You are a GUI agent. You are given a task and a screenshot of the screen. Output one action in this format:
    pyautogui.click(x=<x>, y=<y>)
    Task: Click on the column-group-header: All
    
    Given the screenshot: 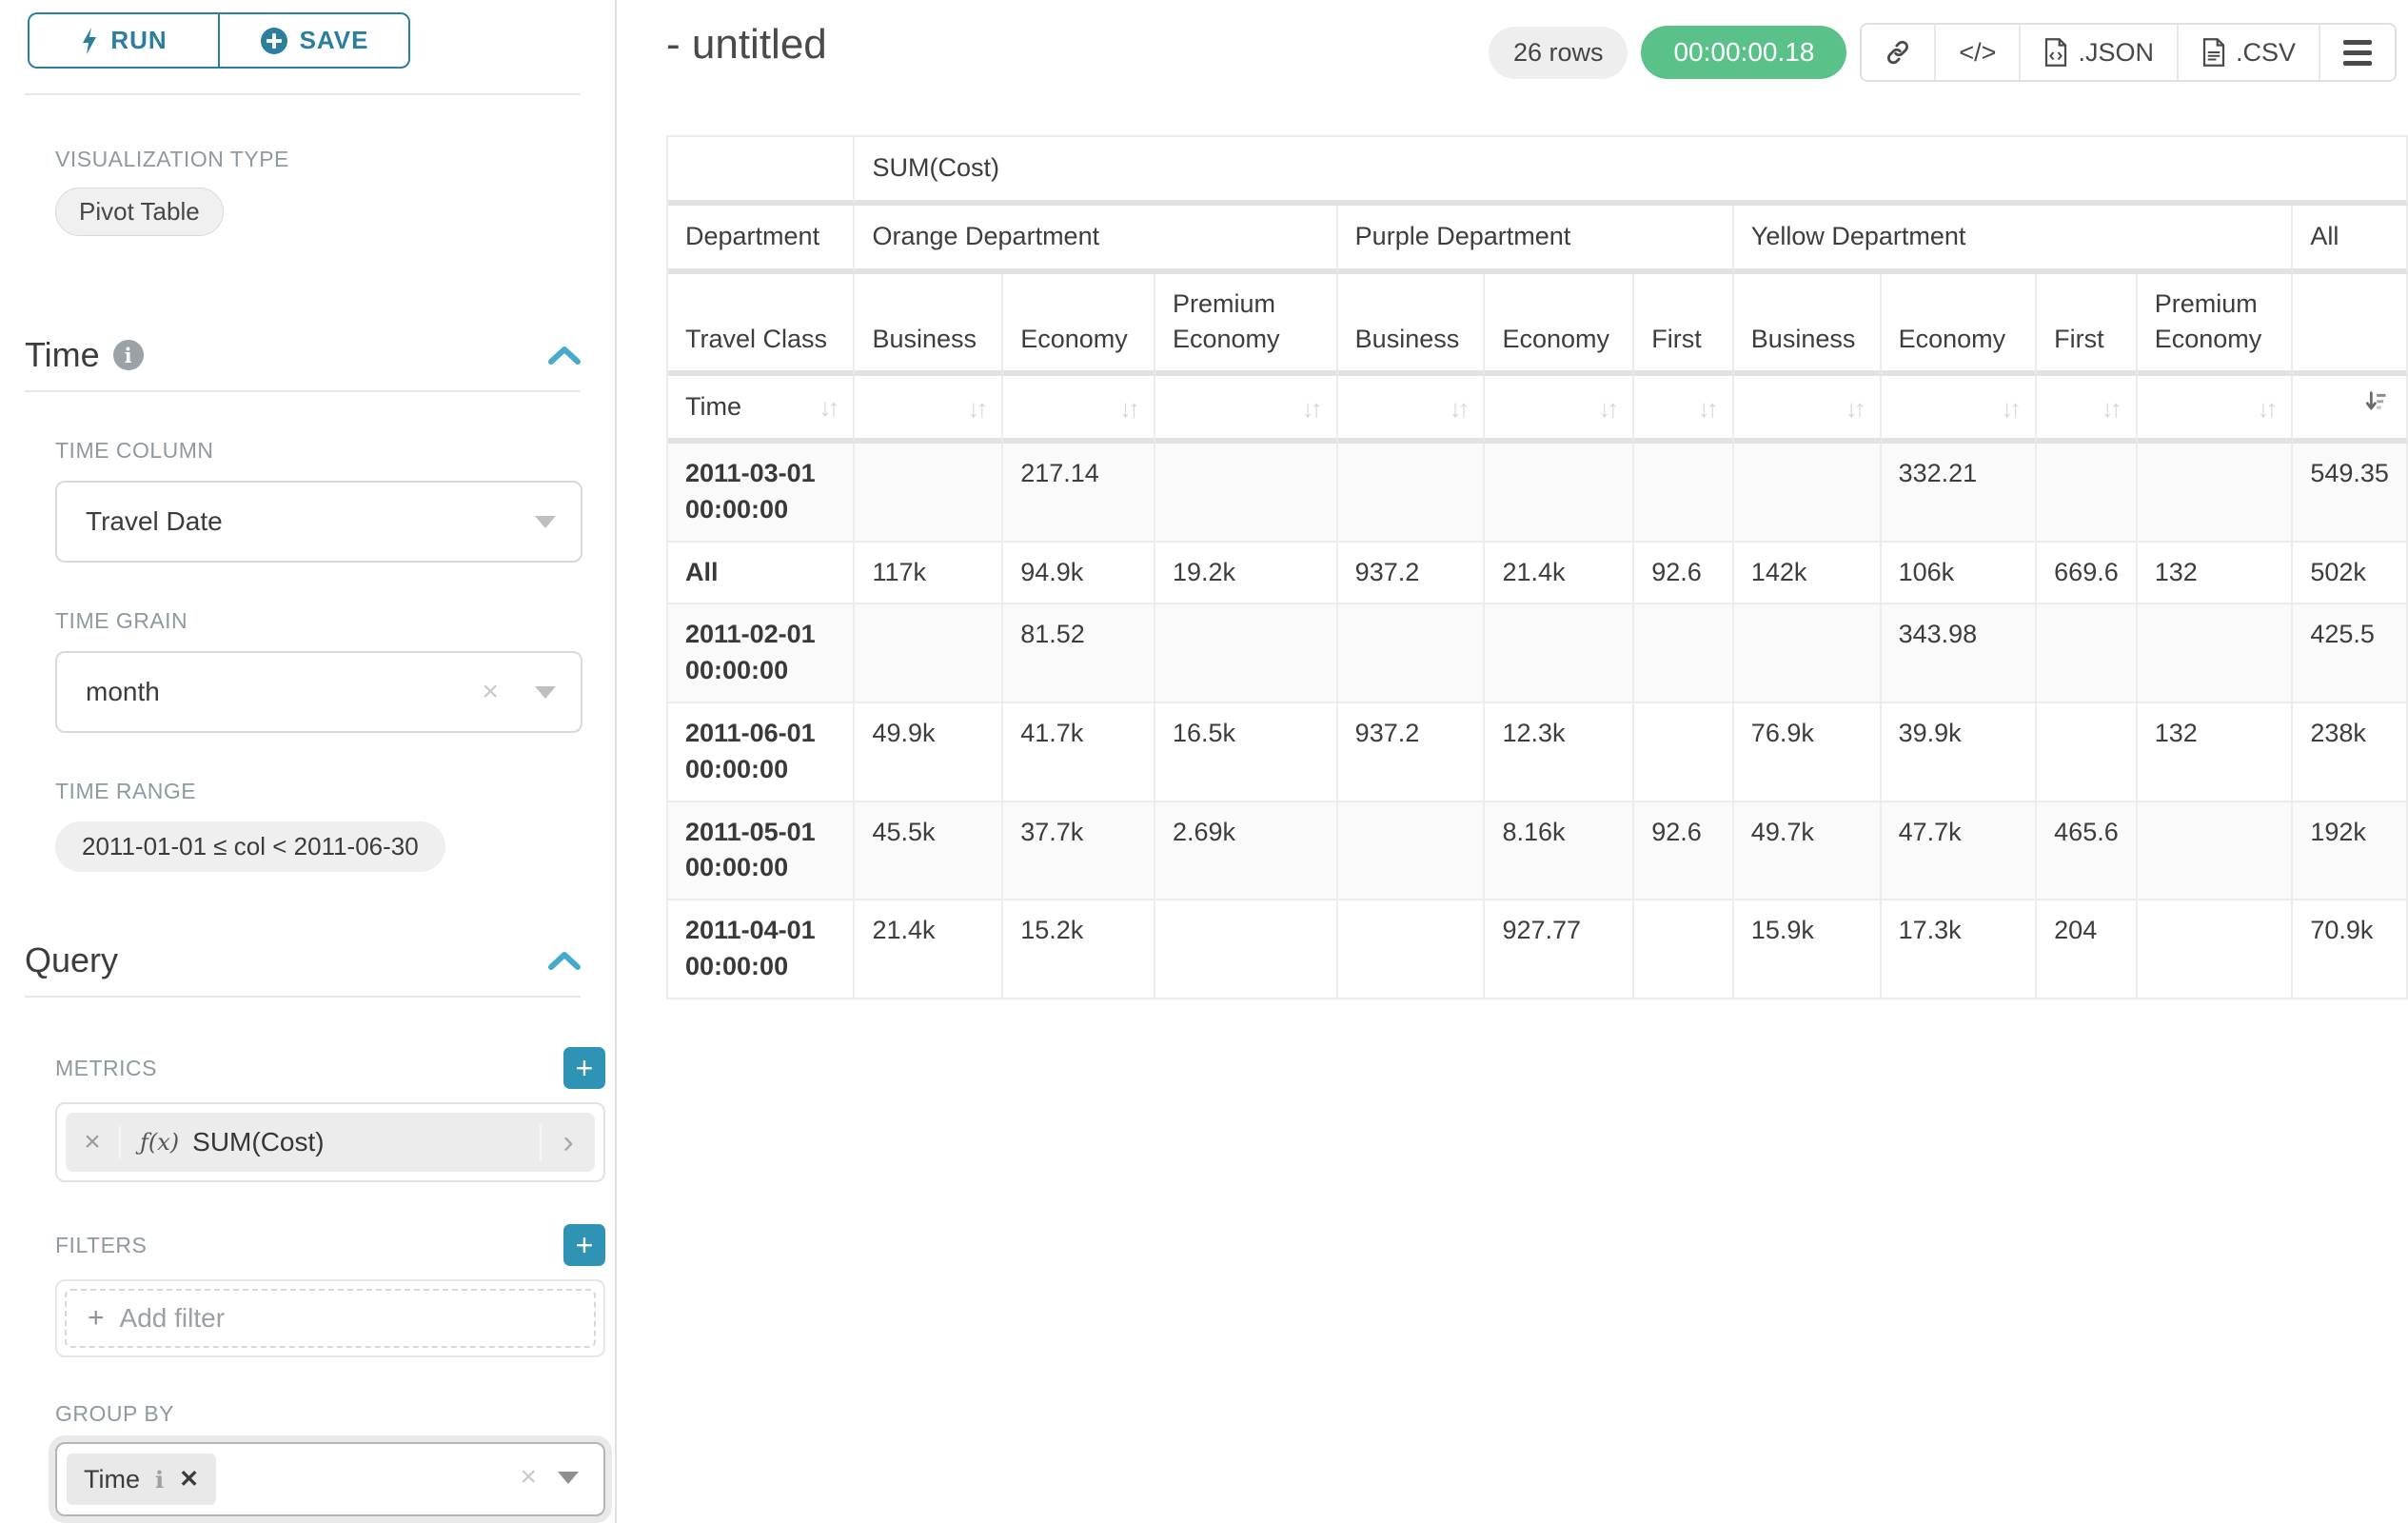 What is the action you would take?
    pyautogui.click(x=2350, y=240)
    